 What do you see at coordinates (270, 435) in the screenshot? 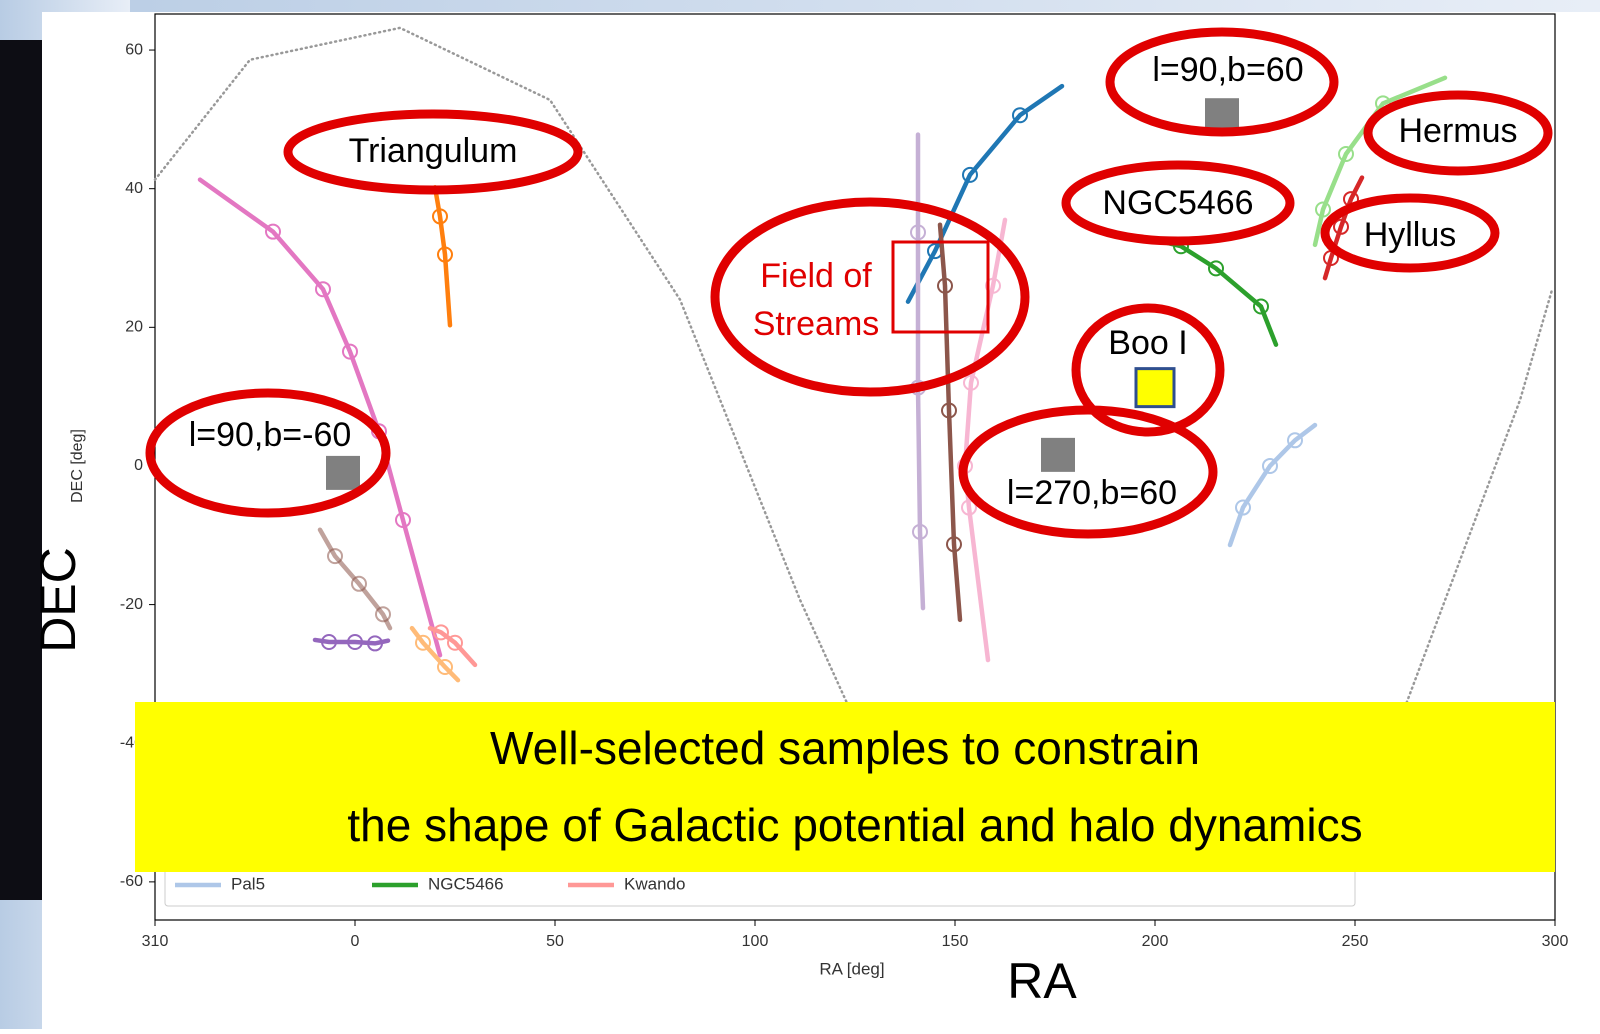
I see `annotation-text: l=90,b=-60` at bounding box center [270, 435].